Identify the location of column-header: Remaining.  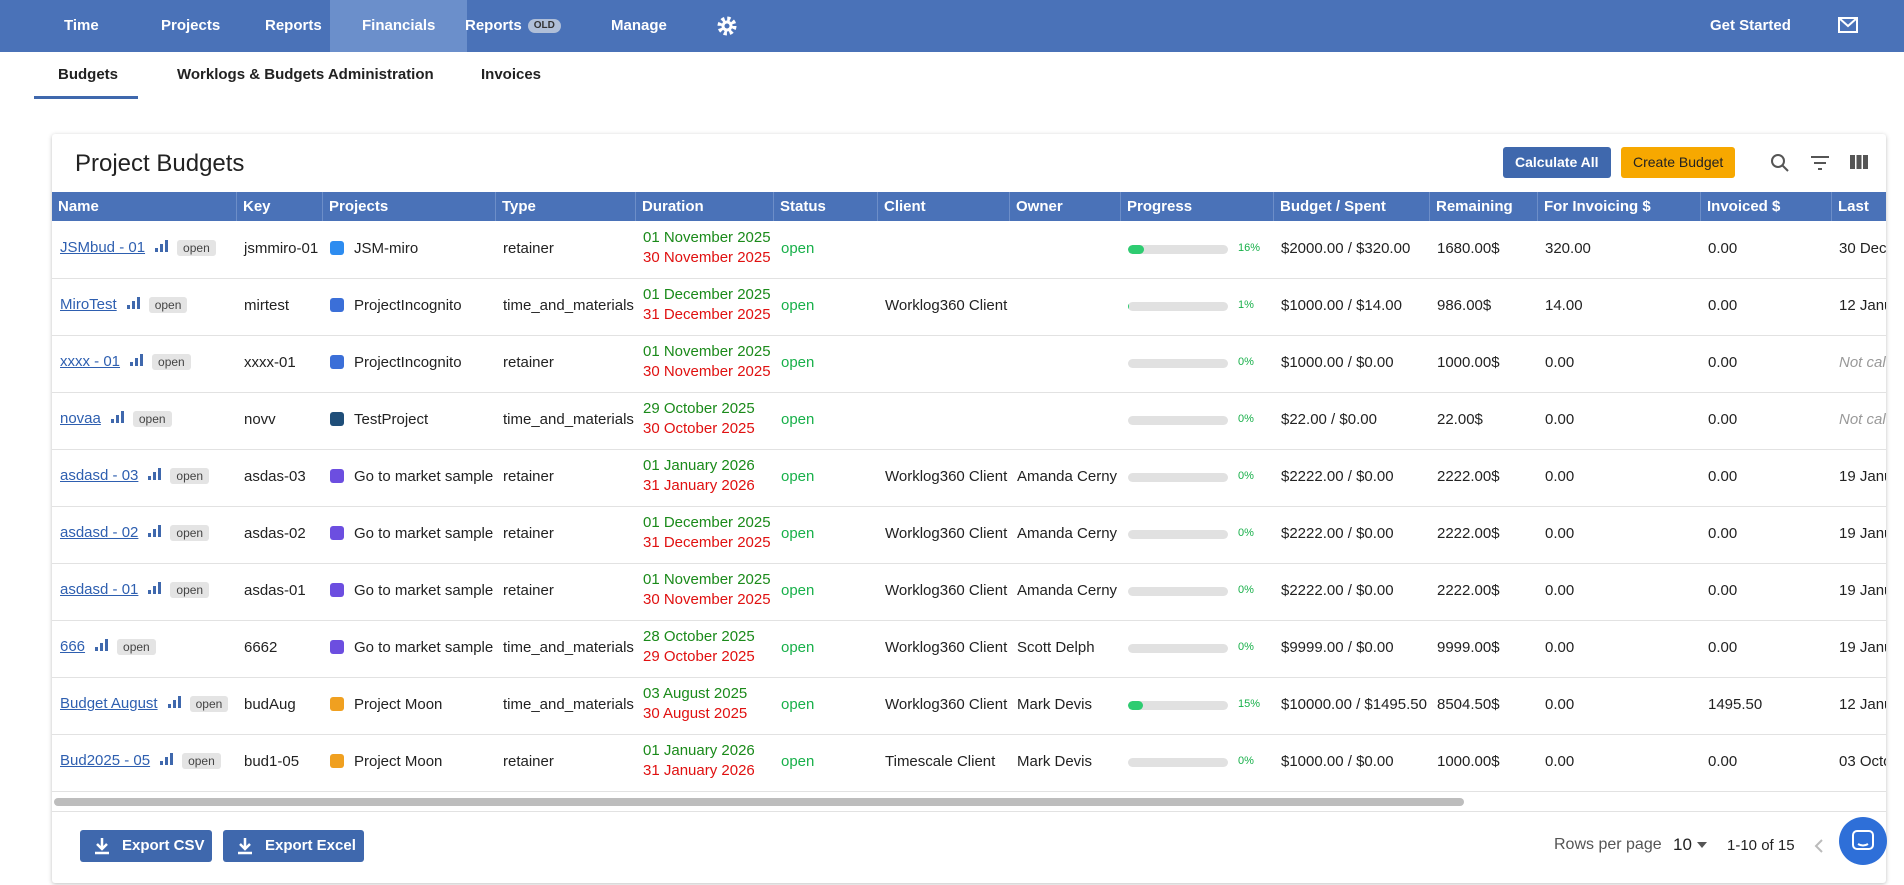
(1483, 206).